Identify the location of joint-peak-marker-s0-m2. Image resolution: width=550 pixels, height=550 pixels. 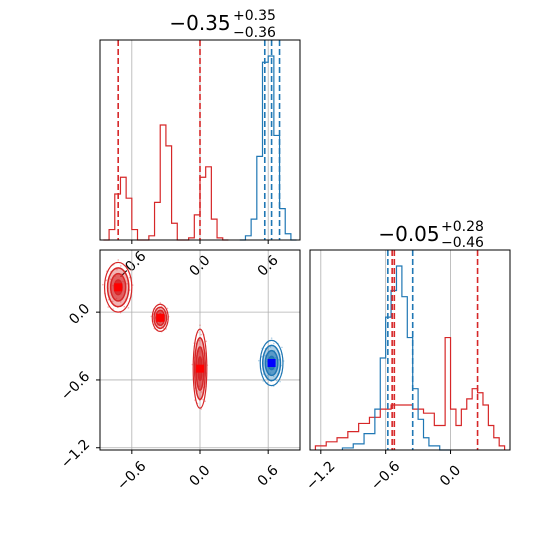
(200, 368).